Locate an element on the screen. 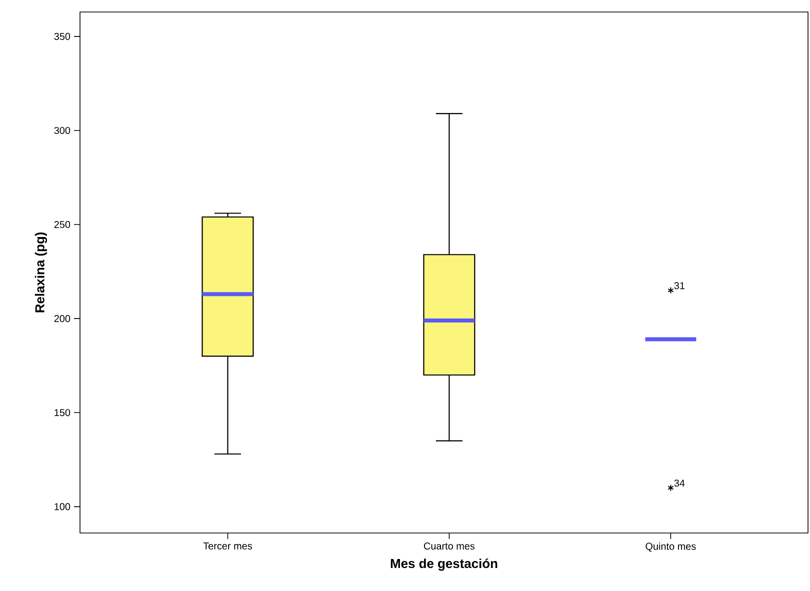  y-tick-label: 150 is located at coordinates (62, 412).